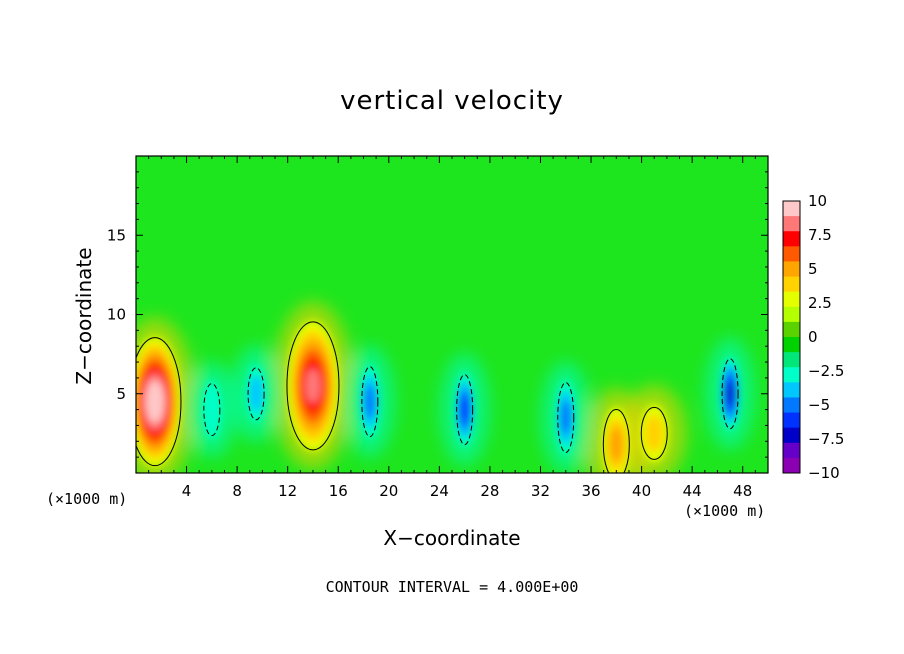  Describe the element at coordinates (742, 491) in the screenshot. I see `x-tick-label: 48` at that location.